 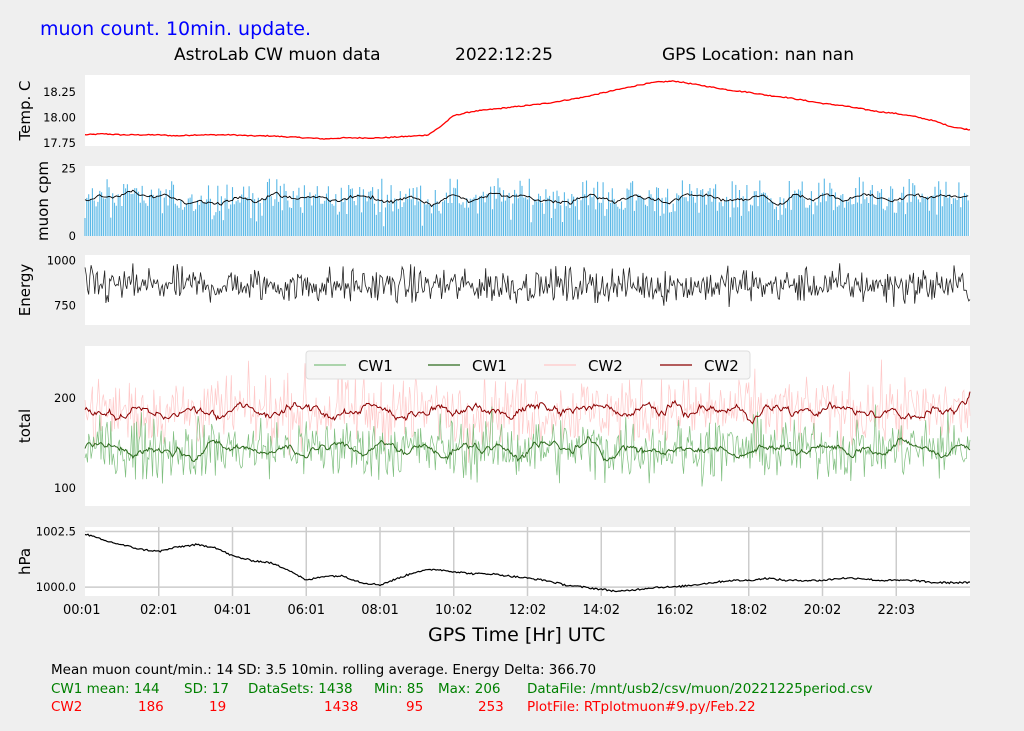 What do you see at coordinates (59, 118) in the screenshot?
I see `y-tick-label-1-1: 18.00` at bounding box center [59, 118].